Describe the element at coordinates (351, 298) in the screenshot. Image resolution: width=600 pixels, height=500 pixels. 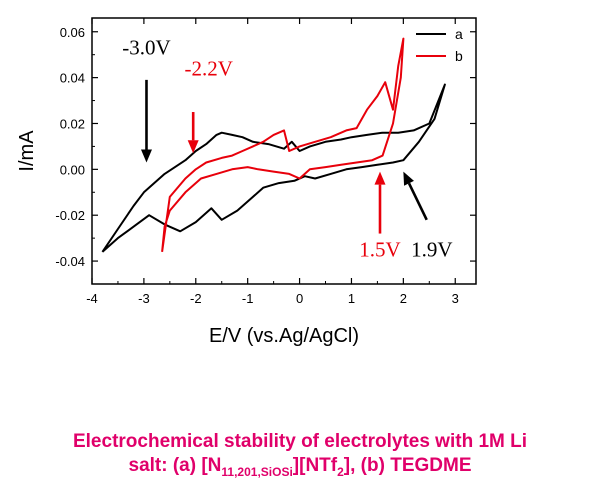
I see `x-tick-label: 1` at that location.